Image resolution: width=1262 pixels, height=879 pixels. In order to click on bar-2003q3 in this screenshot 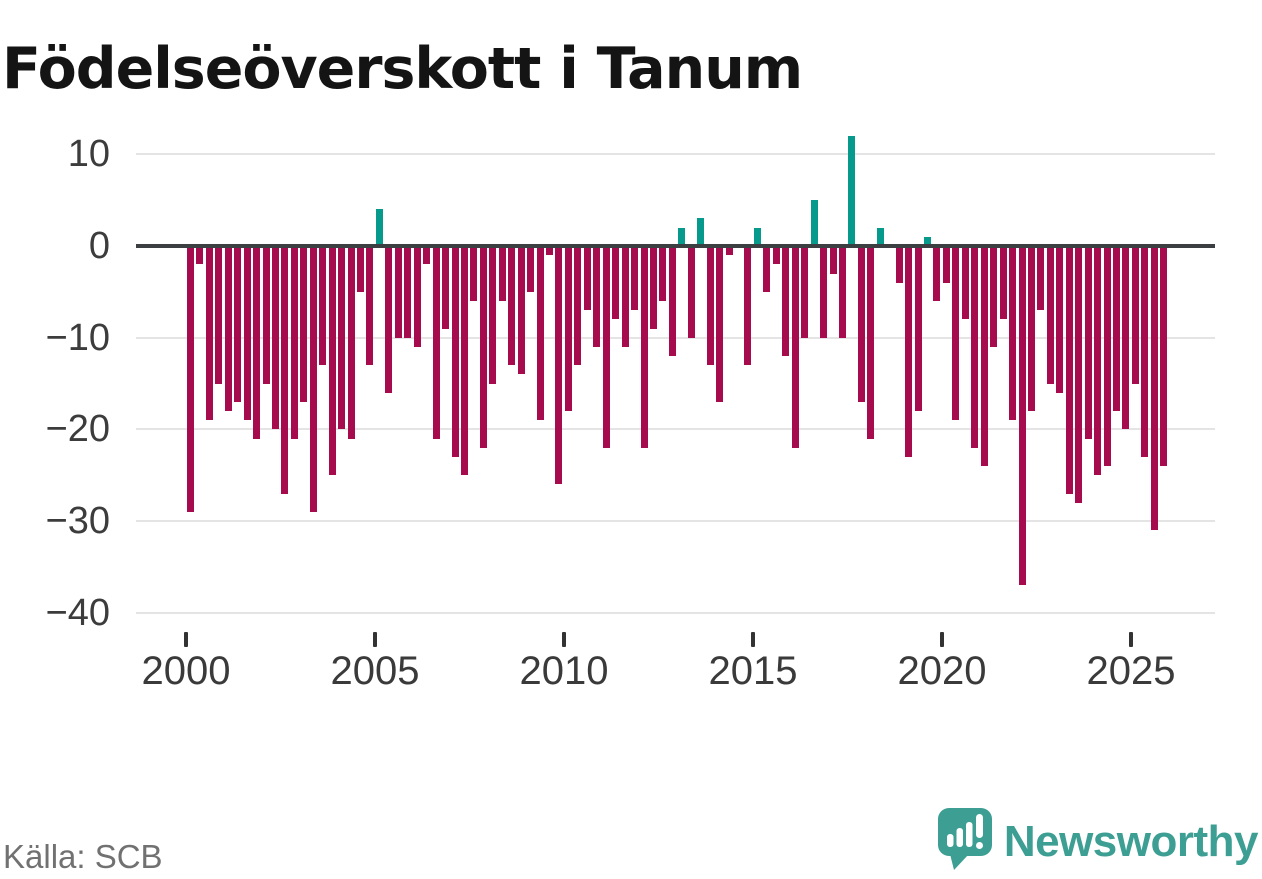, I will do `click(323, 306)`.